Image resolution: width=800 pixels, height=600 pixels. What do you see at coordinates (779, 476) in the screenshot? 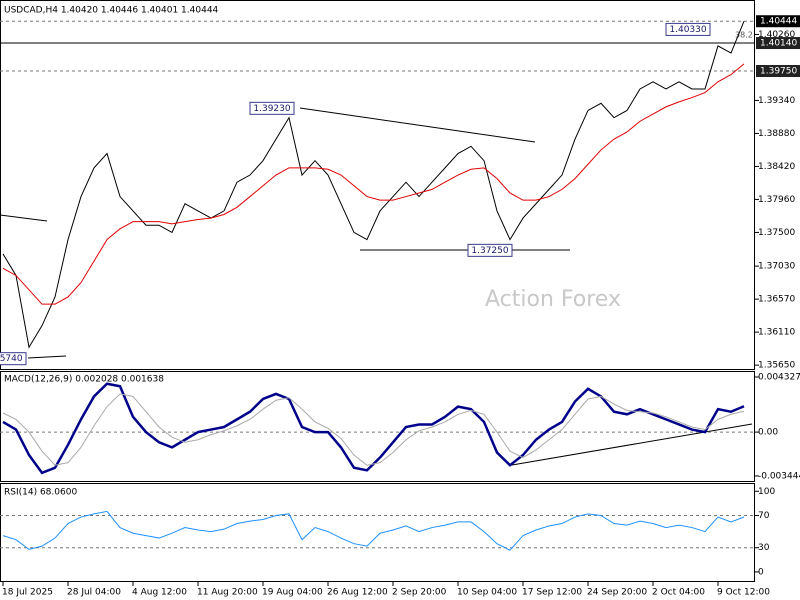
I see `y-tick-label: -0.003444` at bounding box center [779, 476].